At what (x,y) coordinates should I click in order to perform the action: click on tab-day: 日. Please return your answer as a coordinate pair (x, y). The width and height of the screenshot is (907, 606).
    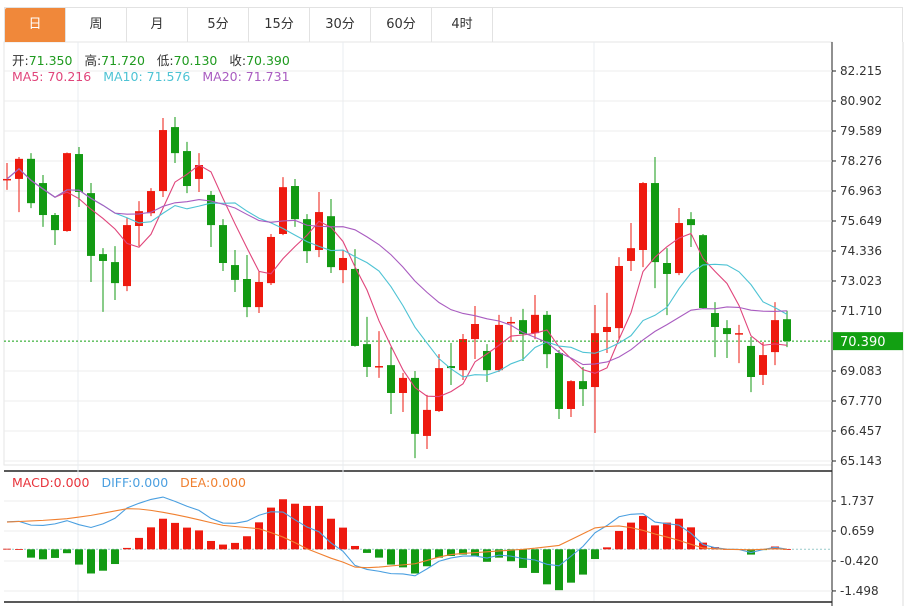
    Looking at the image, I should click on (35, 25).